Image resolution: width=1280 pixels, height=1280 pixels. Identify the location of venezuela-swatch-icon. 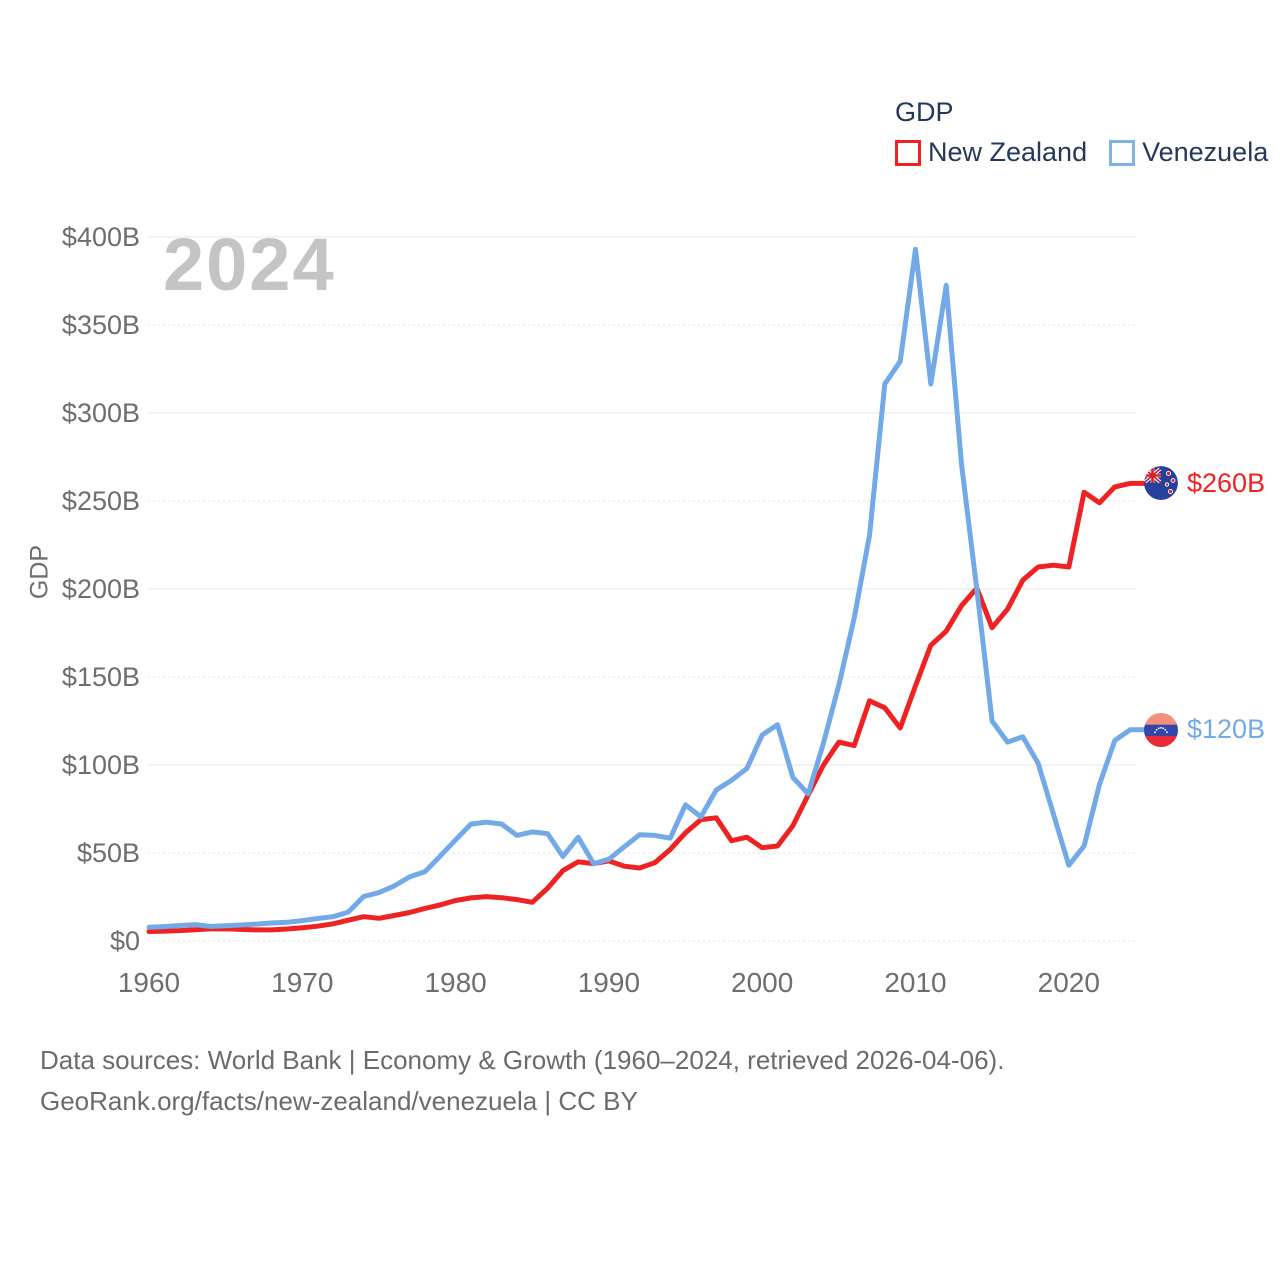
(1122, 152).